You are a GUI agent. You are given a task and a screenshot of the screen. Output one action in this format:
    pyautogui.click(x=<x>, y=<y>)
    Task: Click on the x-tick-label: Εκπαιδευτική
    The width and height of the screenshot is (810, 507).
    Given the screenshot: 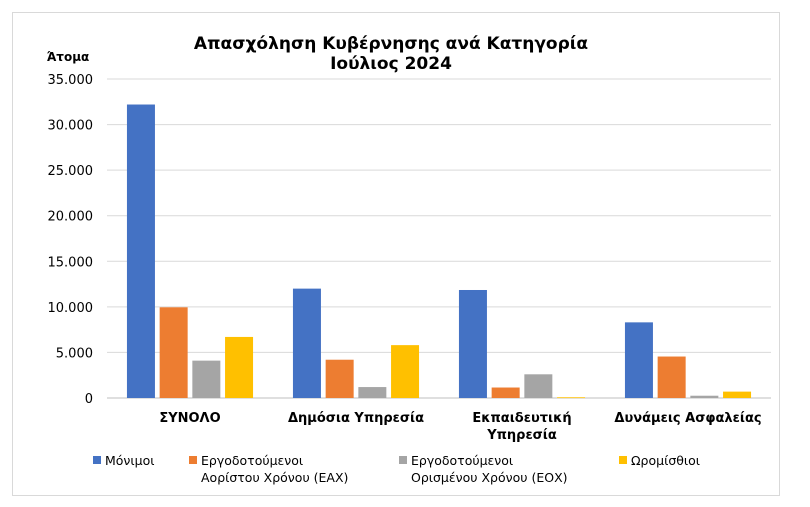 What is the action you would take?
    pyautogui.click(x=521, y=418)
    